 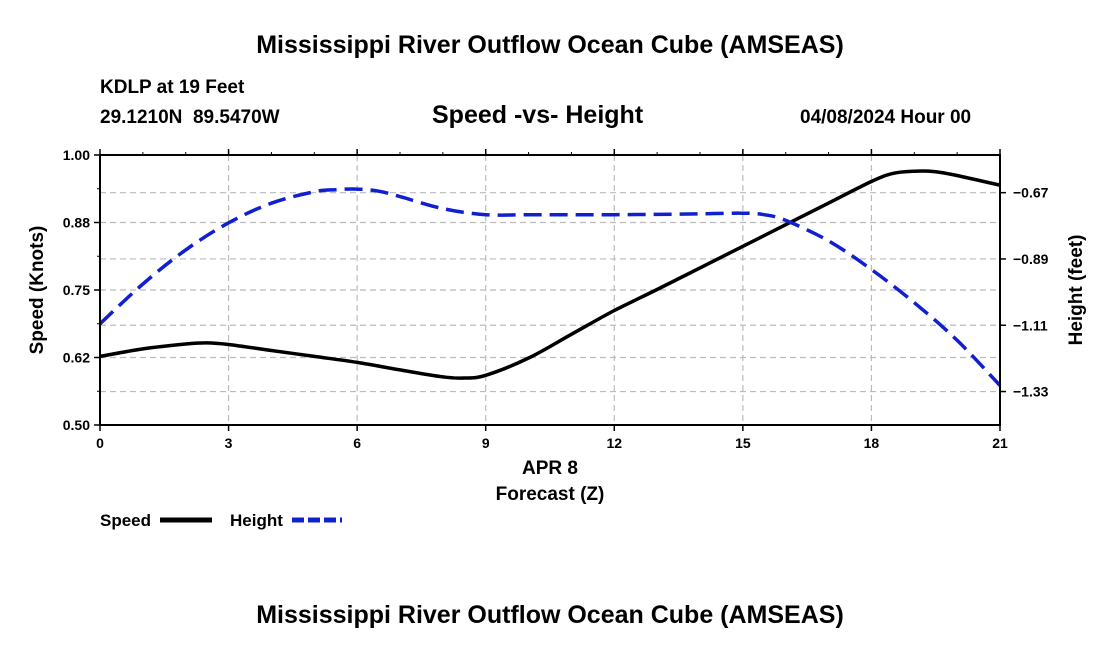 What do you see at coordinates (100, 443) in the screenshot?
I see `x-tick-label: 0` at bounding box center [100, 443].